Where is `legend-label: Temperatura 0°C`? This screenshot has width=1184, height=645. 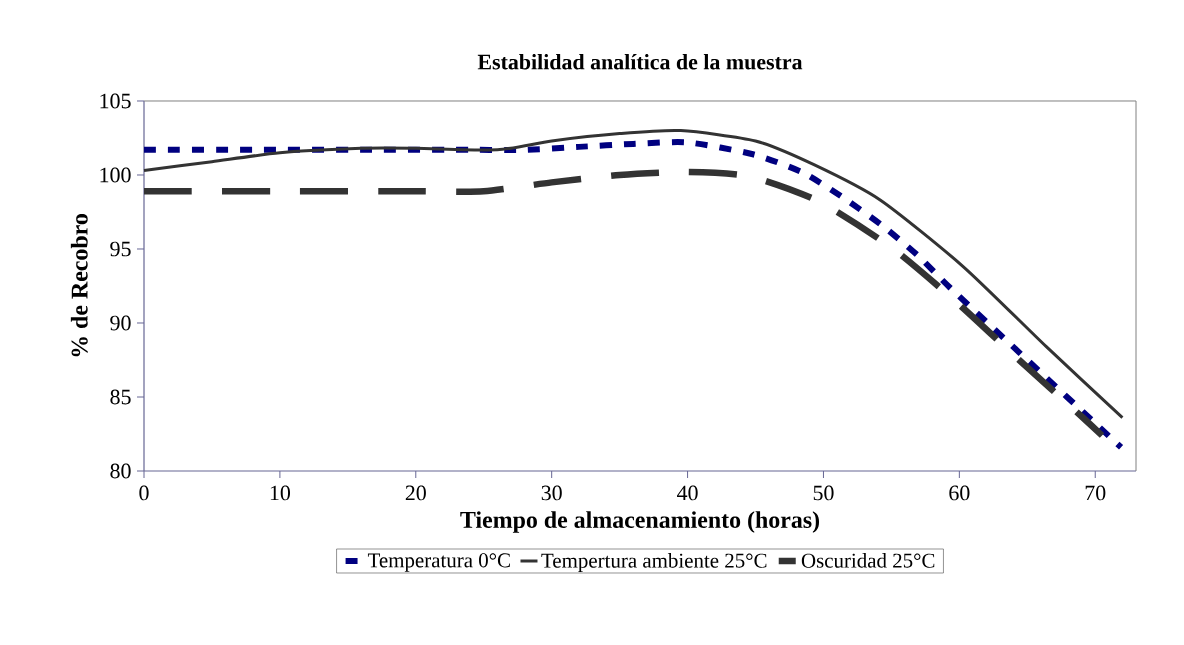 legend-label: Temperatura 0°C is located at coordinates (438, 562).